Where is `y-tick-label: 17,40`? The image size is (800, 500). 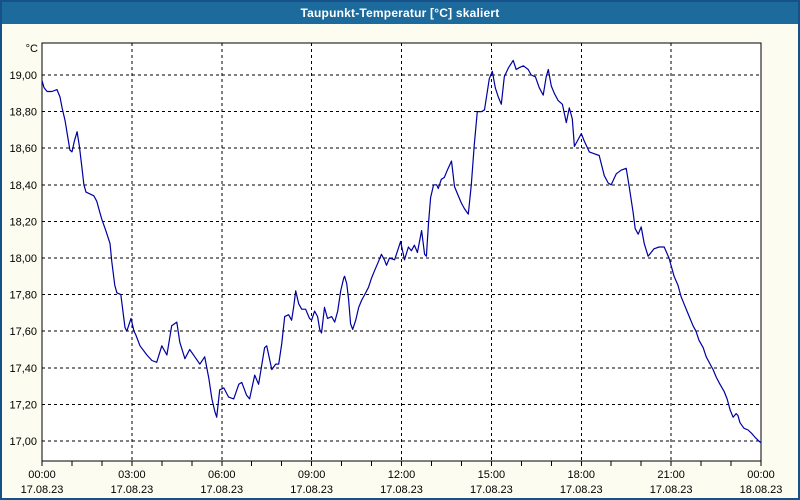 y-tick-label: 17,40 is located at coordinates (23, 369).